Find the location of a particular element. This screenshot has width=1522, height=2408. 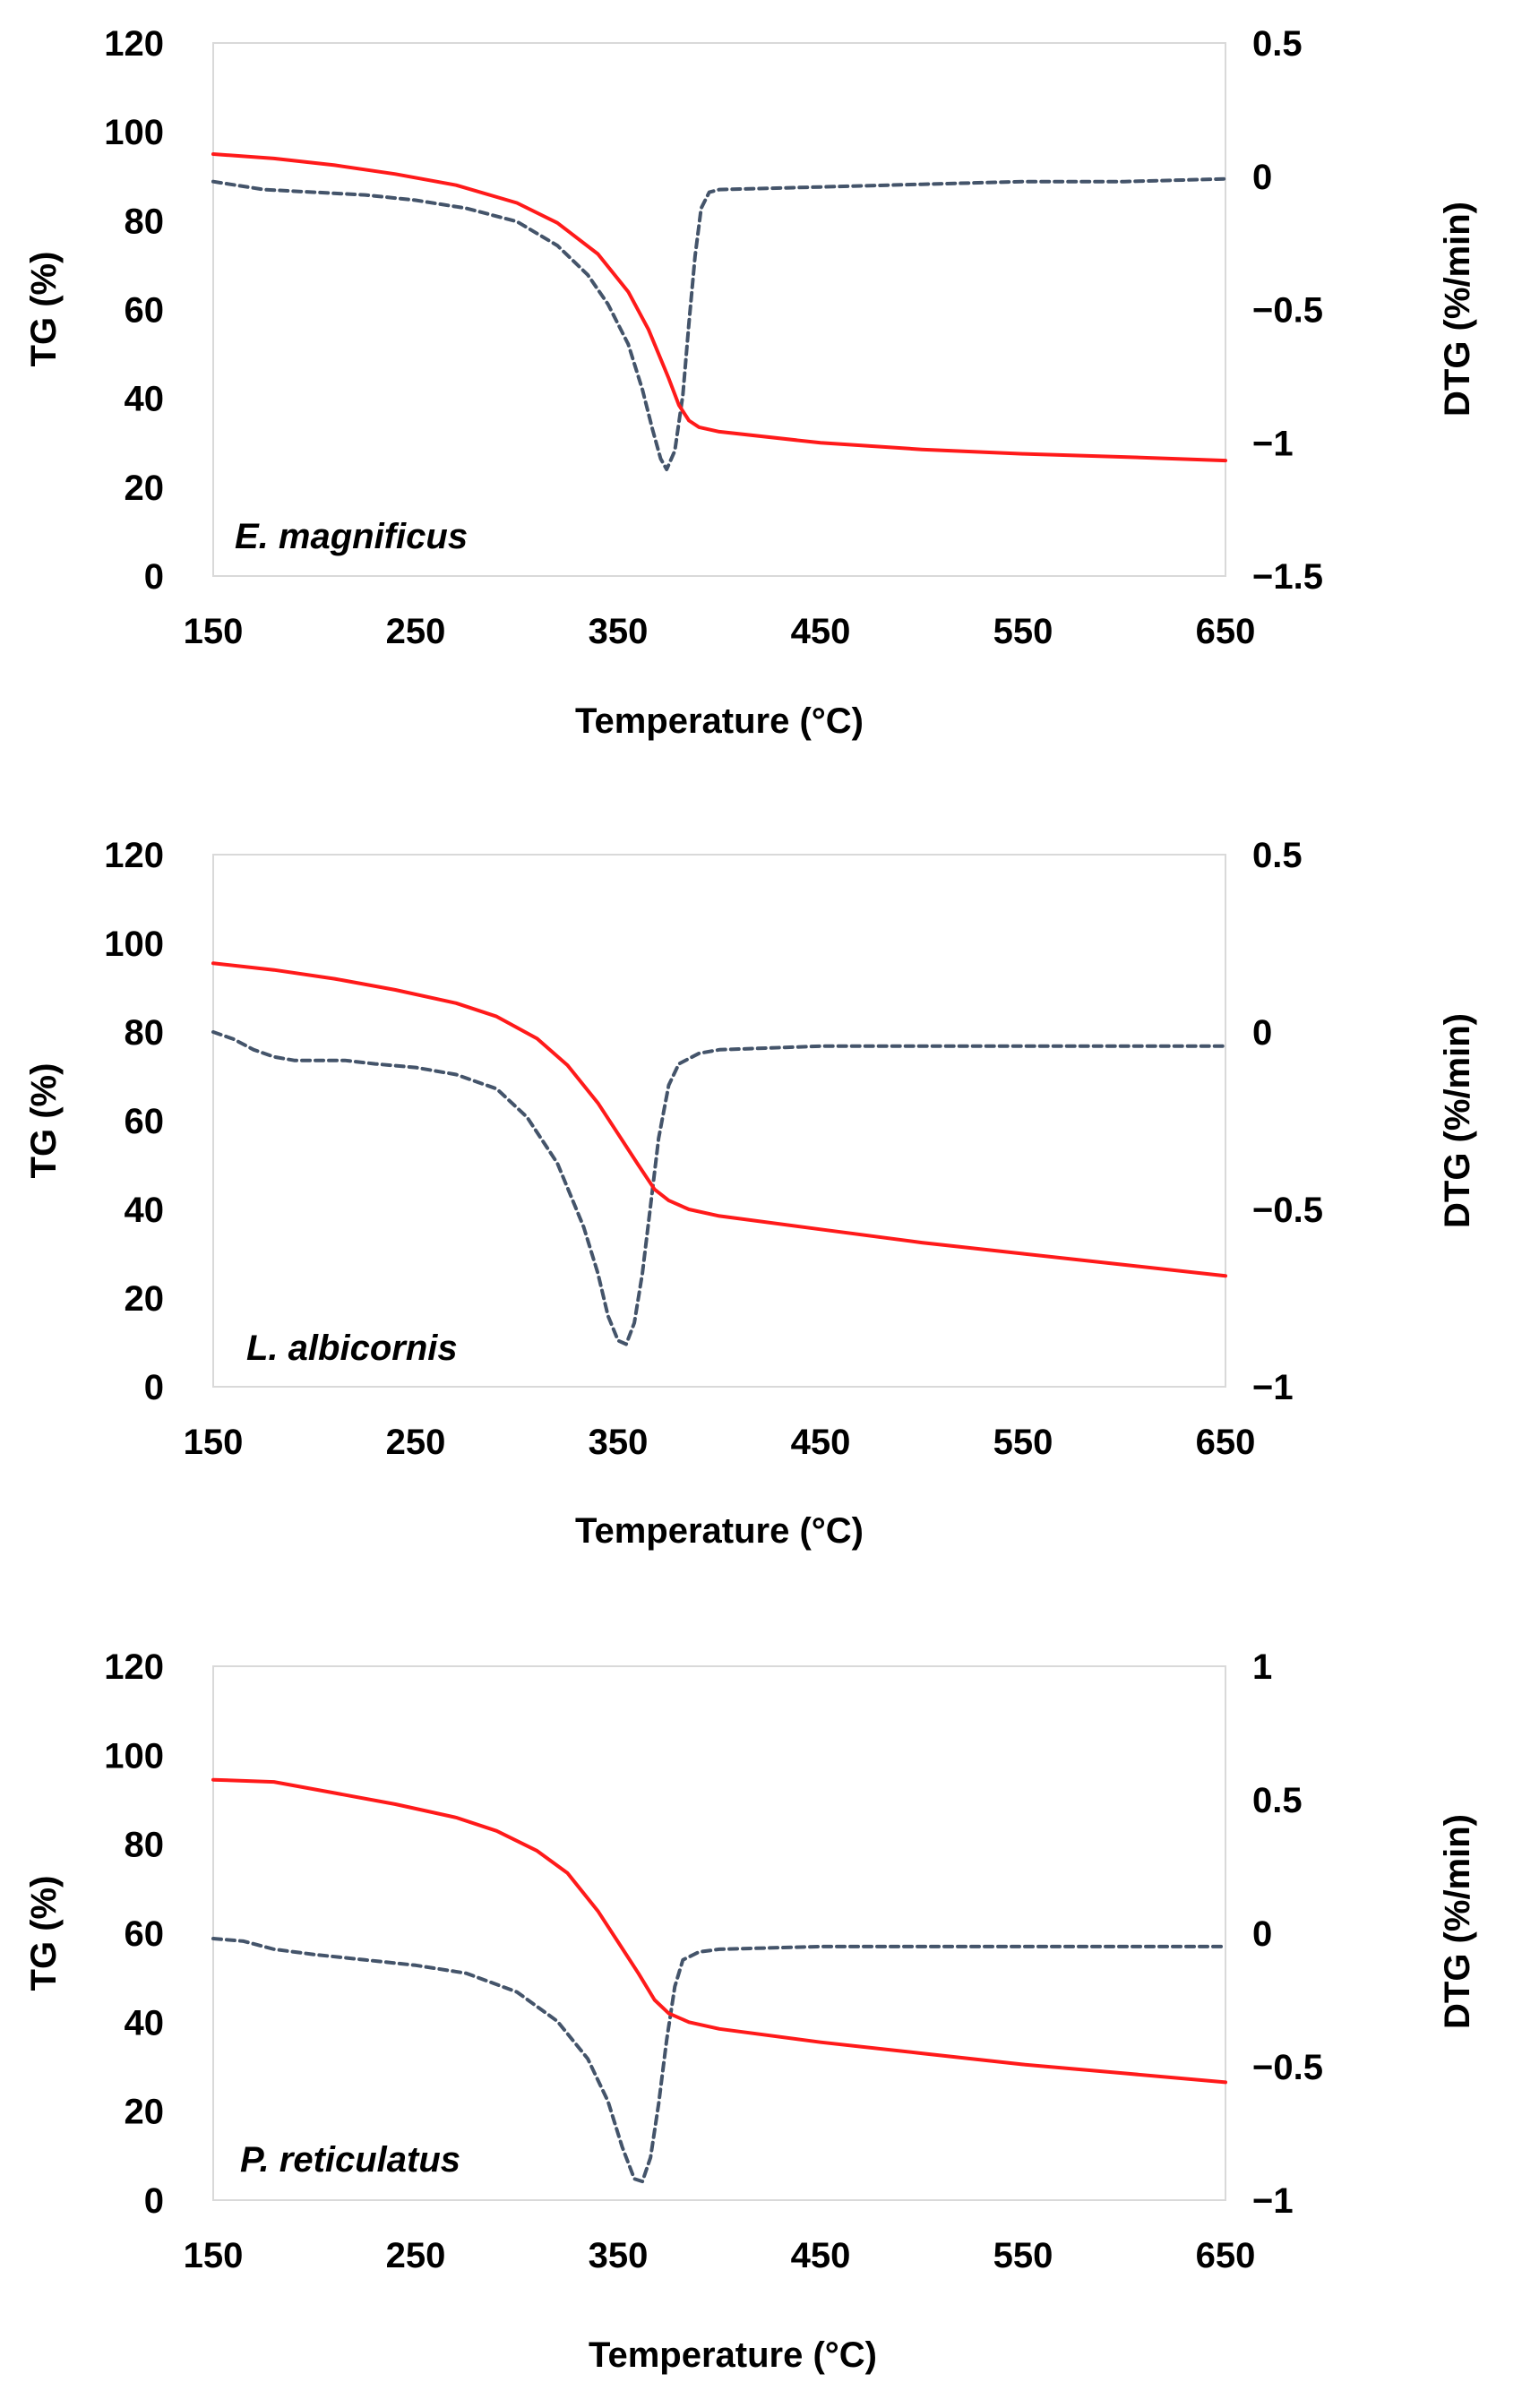

panel-label: E. magnificus is located at coordinates (351, 536).